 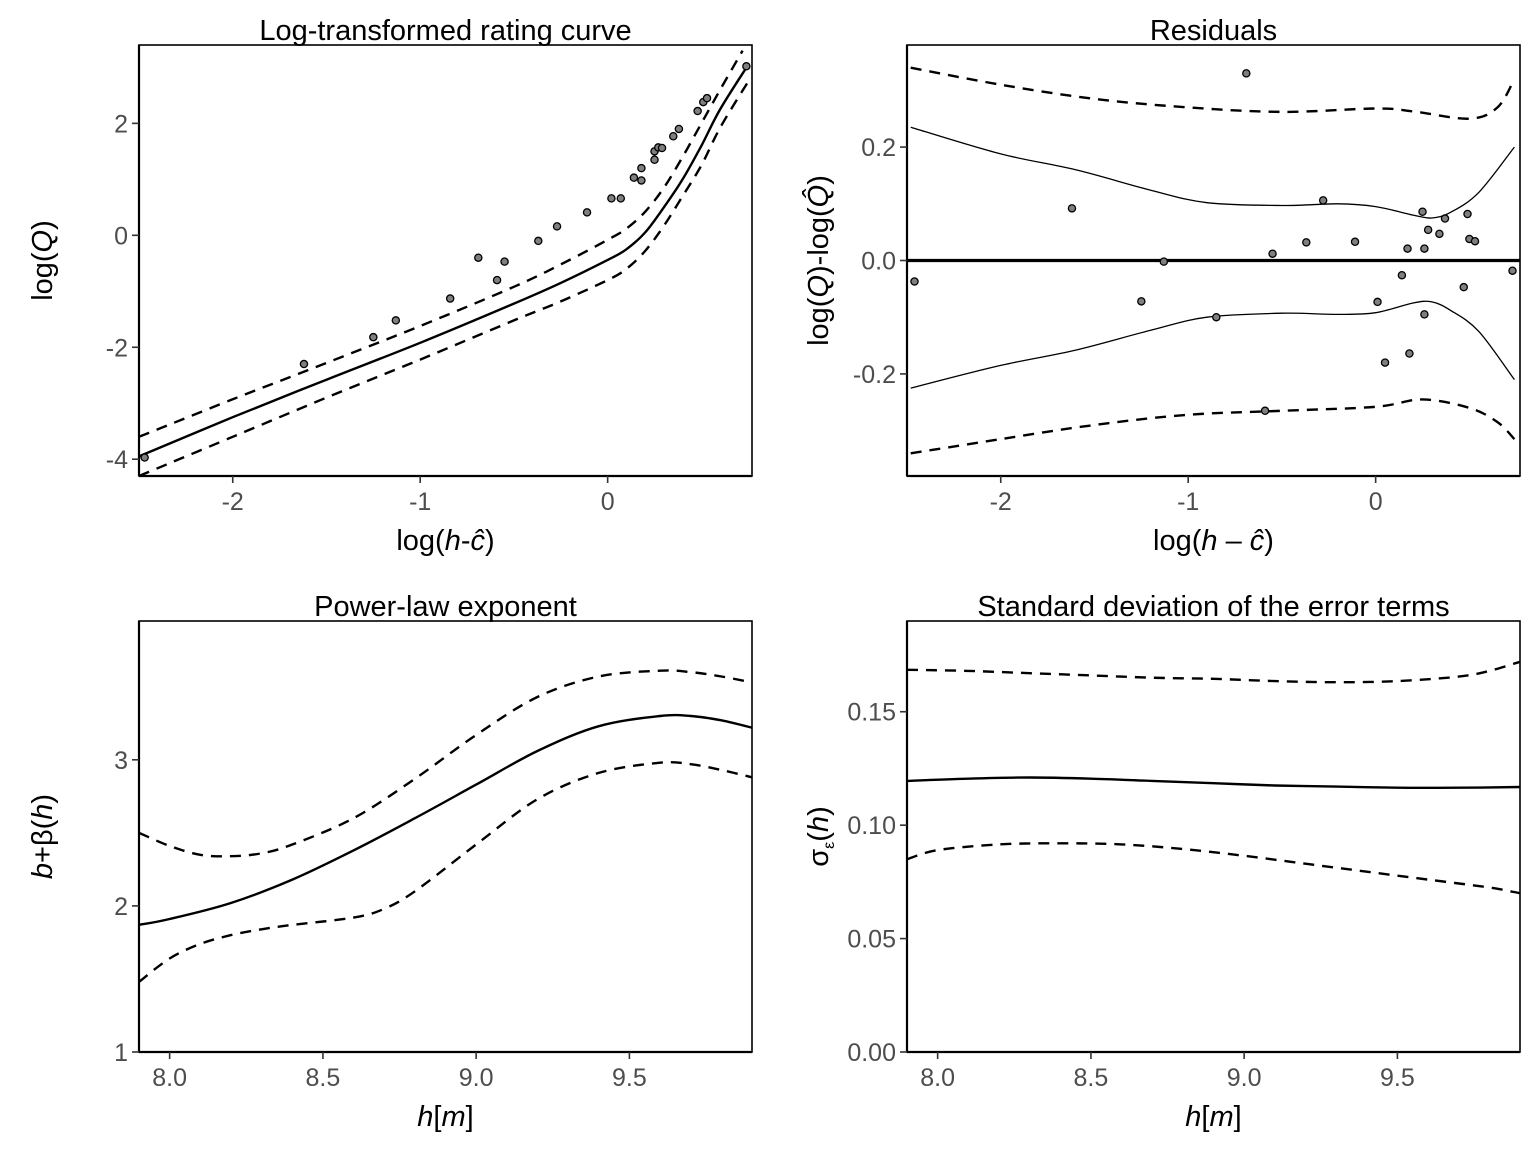 I want to click on y-tick-label: 1, so click(x=121, y=1053).